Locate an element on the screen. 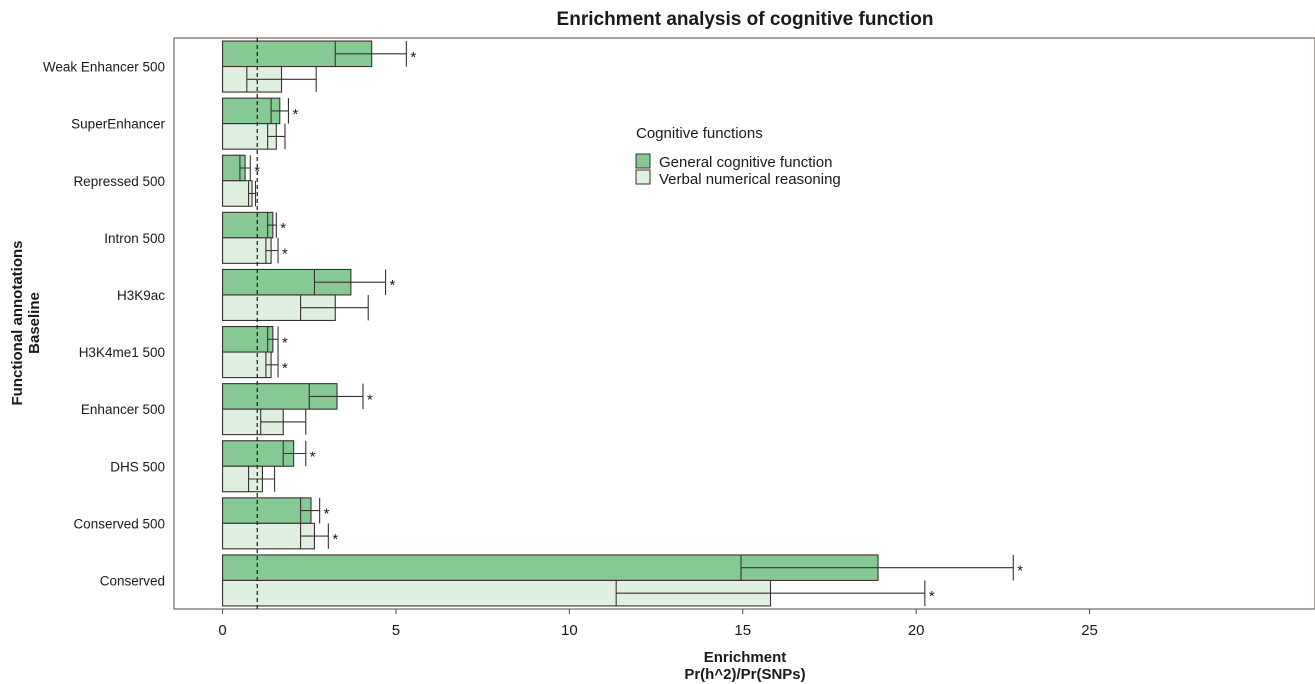 This screenshot has width=1315, height=684. x-tick-label: 10 is located at coordinates (569, 630).